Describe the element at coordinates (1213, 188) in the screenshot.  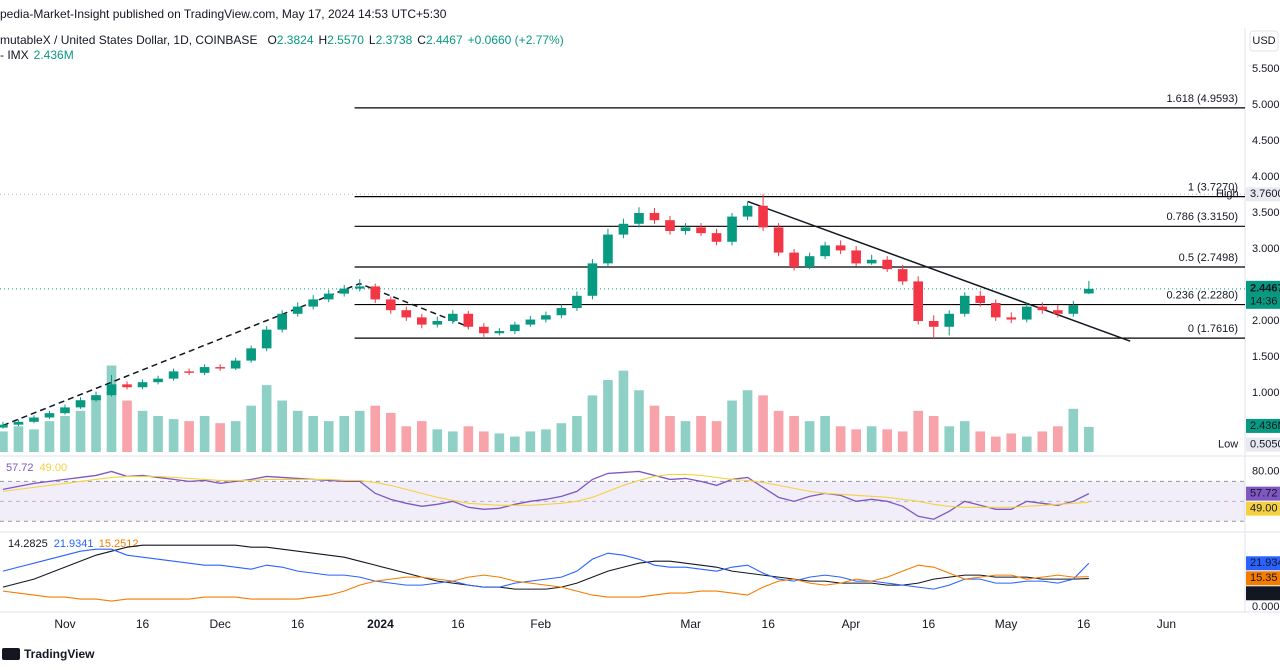
I see `fib-label: 1 (3.7270)` at that location.